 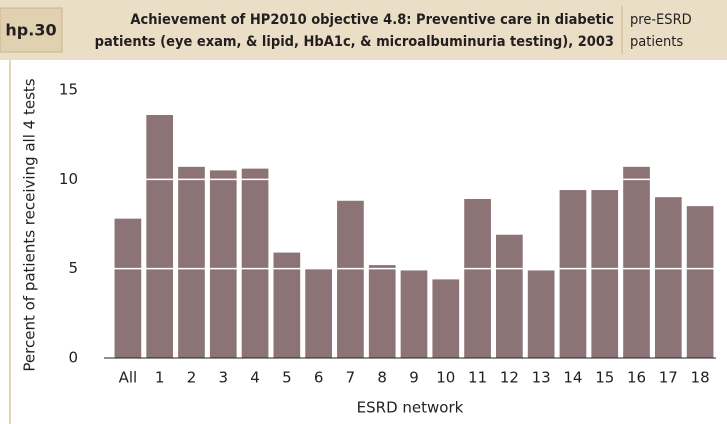 I want to click on x-tick-label: 10, so click(x=445, y=378).